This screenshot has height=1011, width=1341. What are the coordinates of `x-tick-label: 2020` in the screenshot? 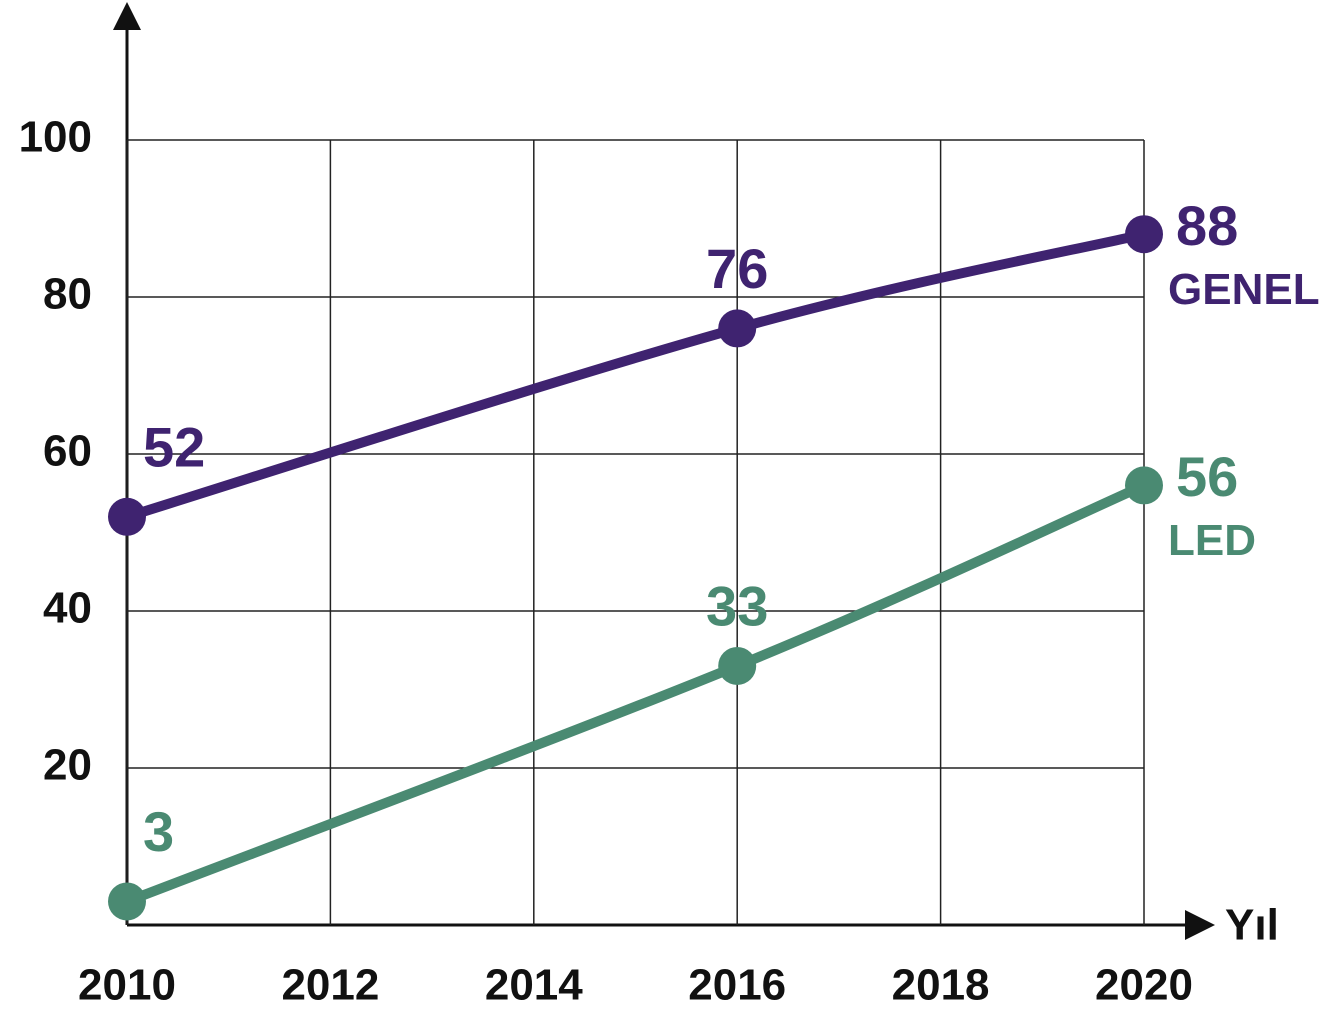 It's located at (1144, 985).